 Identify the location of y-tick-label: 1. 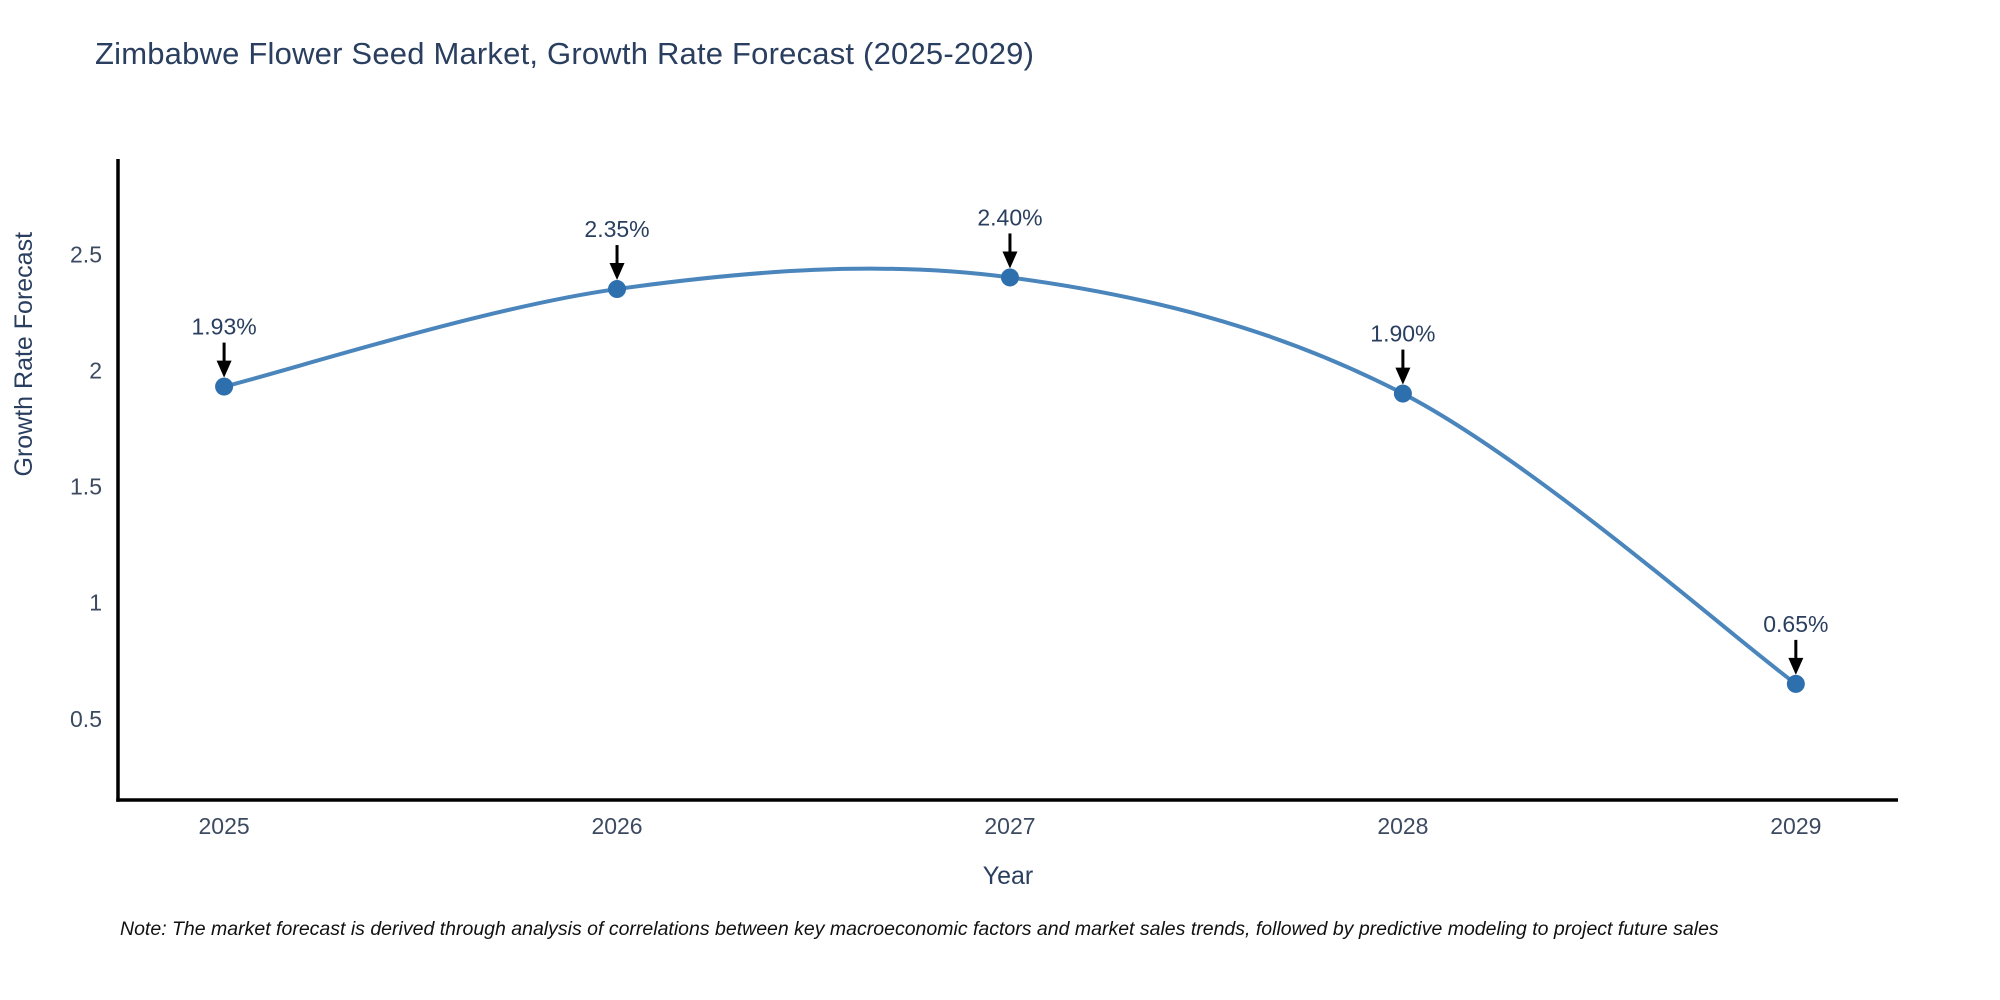
(95, 603).